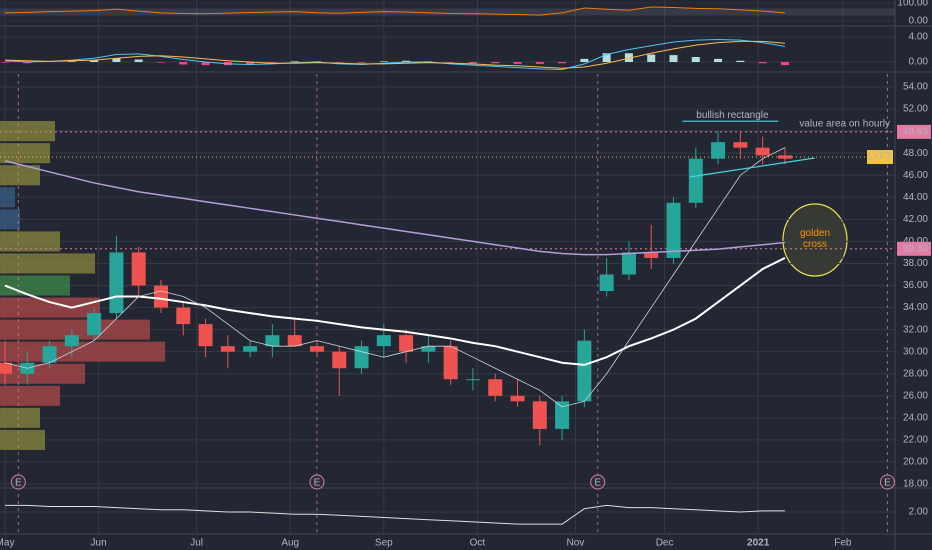 Image resolution: width=932 pixels, height=550 pixels. What do you see at coordinates (915, 153) in the screenshot?
I see `y-tick-label: 48.00` at bounding box center [915, 153].